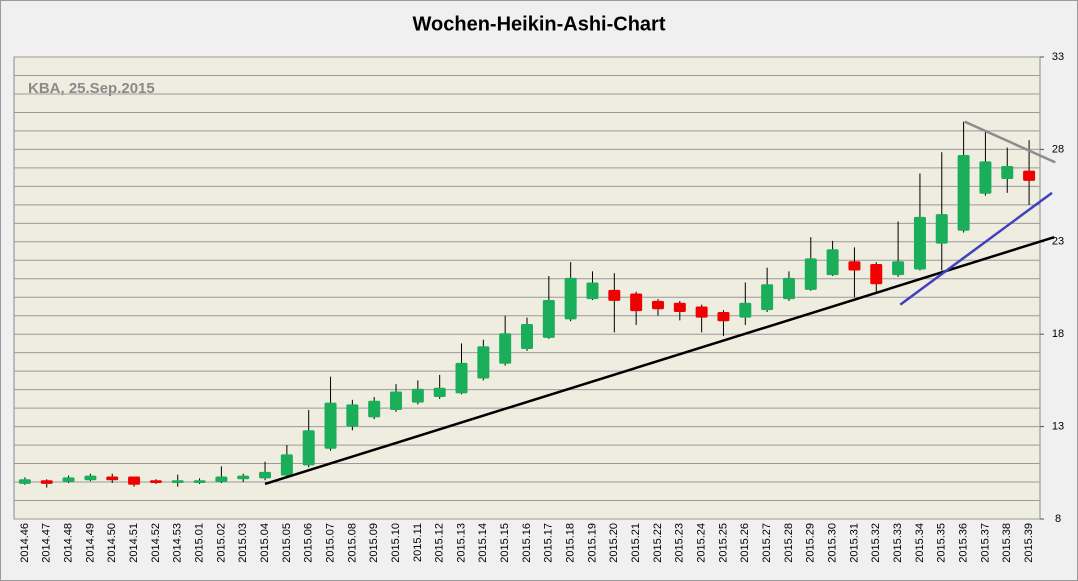 Image resolution: width=1078 pixels, height=581 pixels. I want to click on x-tick-label: 2015.17, so click(549, 543).